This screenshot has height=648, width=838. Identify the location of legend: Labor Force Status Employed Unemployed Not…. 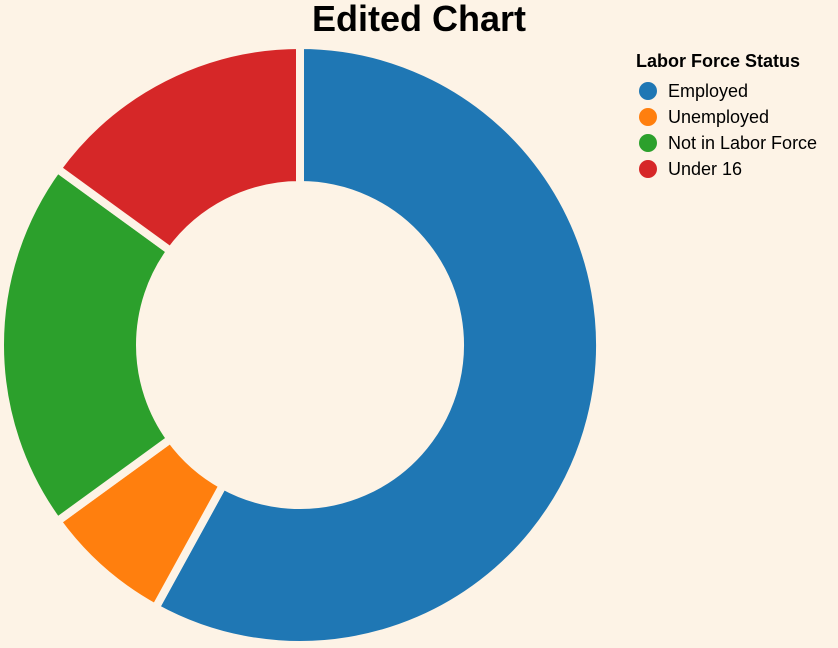
(726, 115).